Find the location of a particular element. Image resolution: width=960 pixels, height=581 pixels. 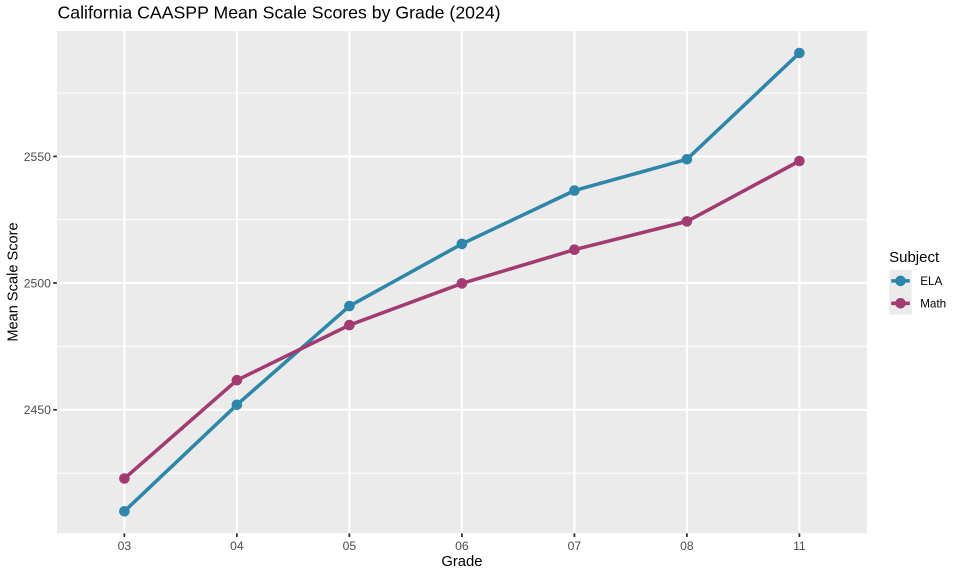

svg-text: Math is located at coordinates (933, 304).